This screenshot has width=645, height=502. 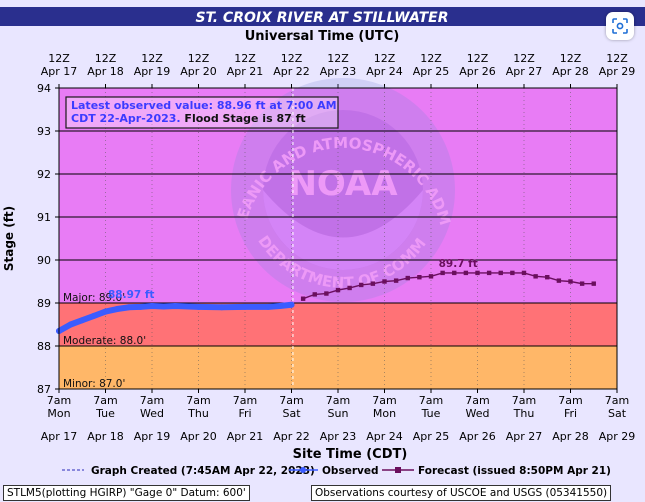 I want to click on top-tick-date: Apr 17, so click(x=59, y=71).